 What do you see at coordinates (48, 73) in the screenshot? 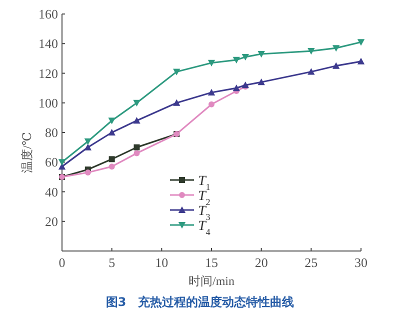
I see `y-tick-label: 120` at bounding box center [48, 73].